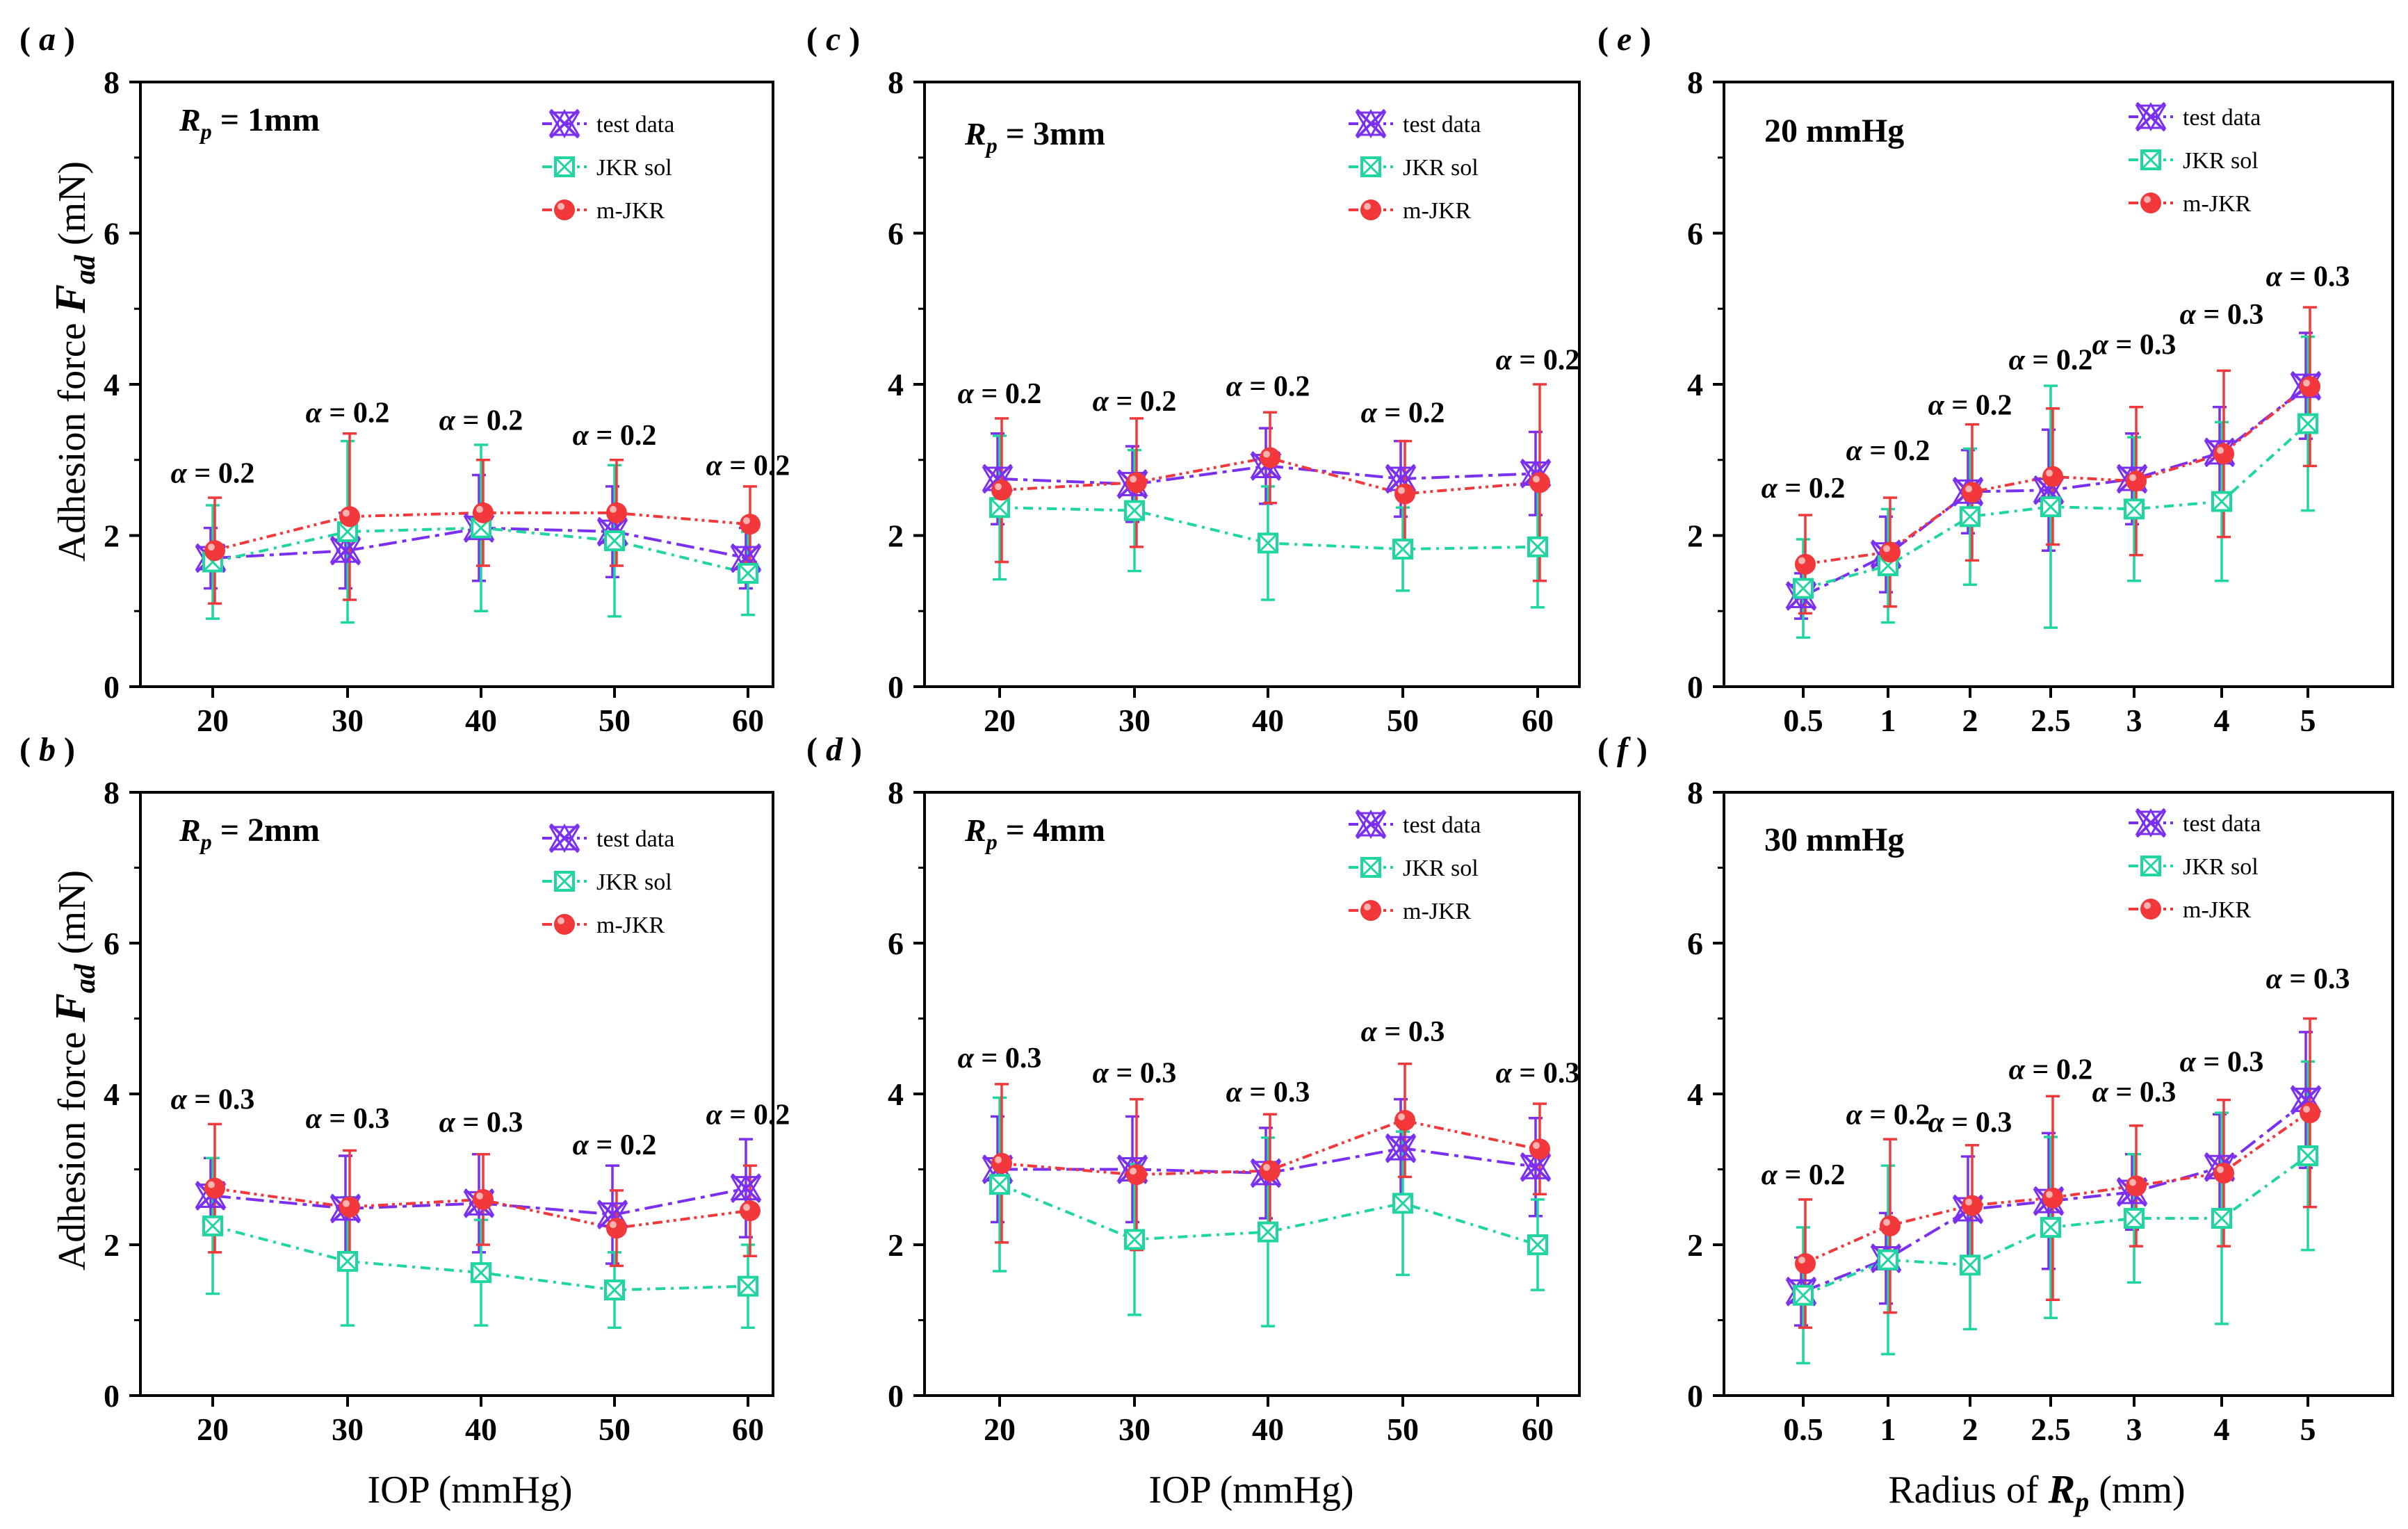 The image size is (2408, 1529). I want to click on legend-marker-mjkr, so click(2150, 203).